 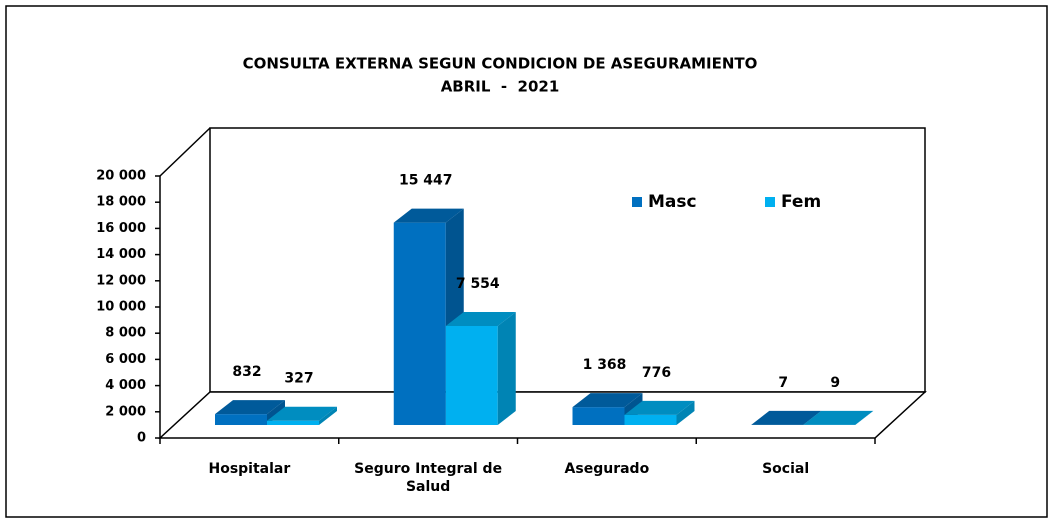 What do you see at coordinates (786, 469) in the screenshot?
I see `x-tick-label: Social` at bounding box center [786, 469].